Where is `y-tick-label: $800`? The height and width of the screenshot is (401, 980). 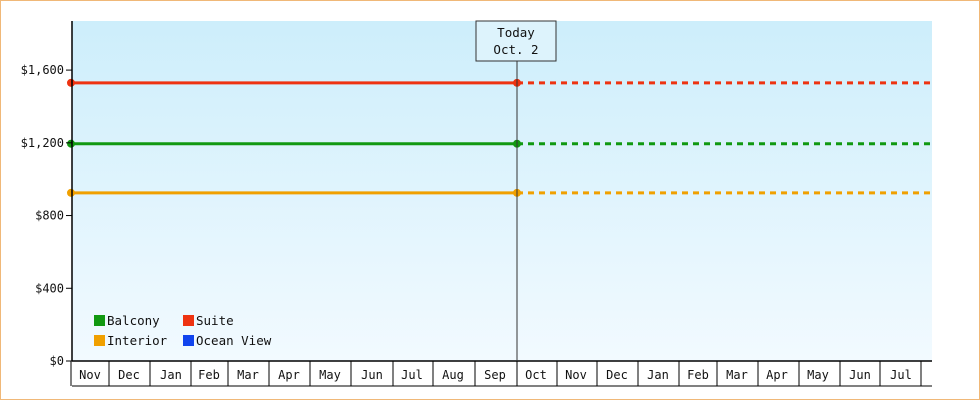 y-tick-label: $800 is located at coordinates (49, 216).